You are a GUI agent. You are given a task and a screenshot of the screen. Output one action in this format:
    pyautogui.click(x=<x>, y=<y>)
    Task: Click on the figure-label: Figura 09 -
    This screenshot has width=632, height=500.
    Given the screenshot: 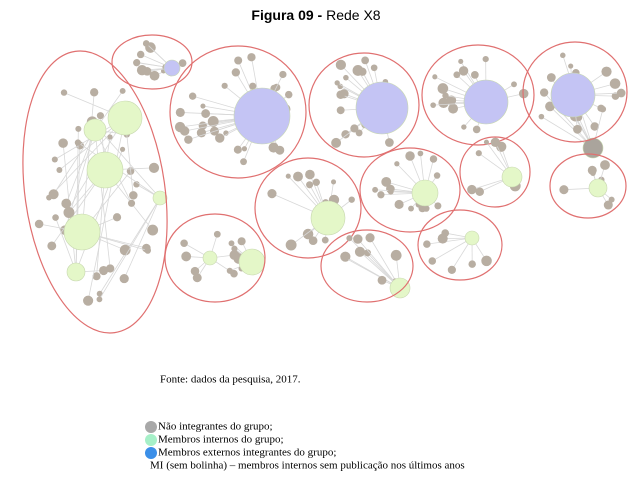 What is the action you would take?
    pyautogui.click(x=286, y=15)
    